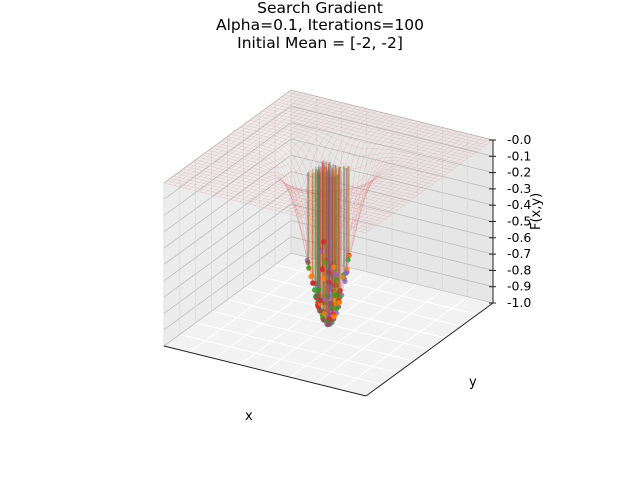 This screenshot has width=640, height=480. I want to click on z-tick-label: -0.8, so click(519, 269).